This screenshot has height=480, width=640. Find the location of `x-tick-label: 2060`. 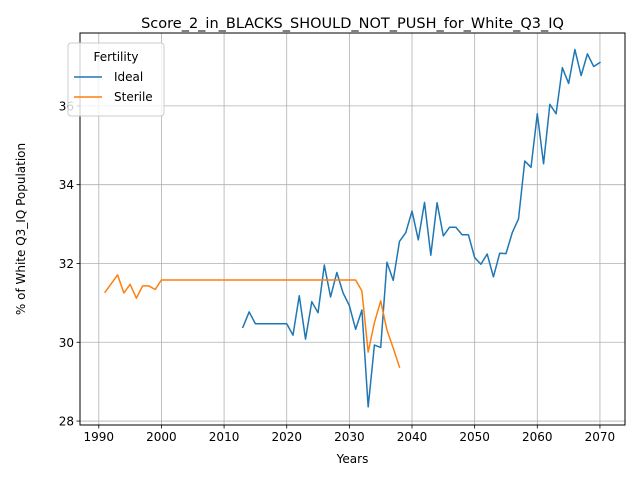

x-tick-label: 2060 is located at coordinates (537, 437).